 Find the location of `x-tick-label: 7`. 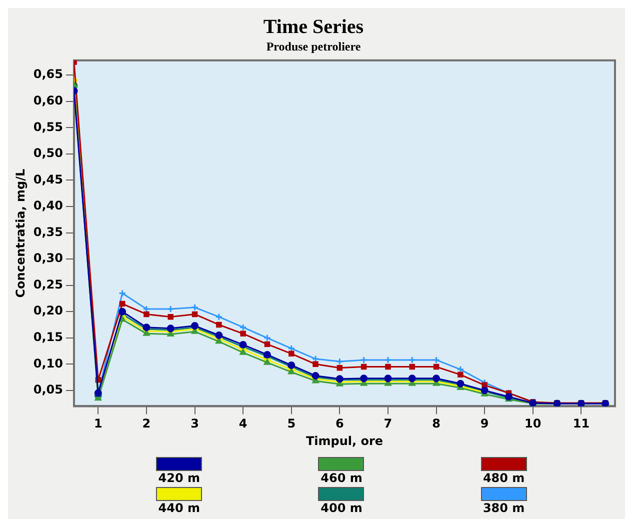

x-tick-label: 7 is located at coordinates (388, 423).